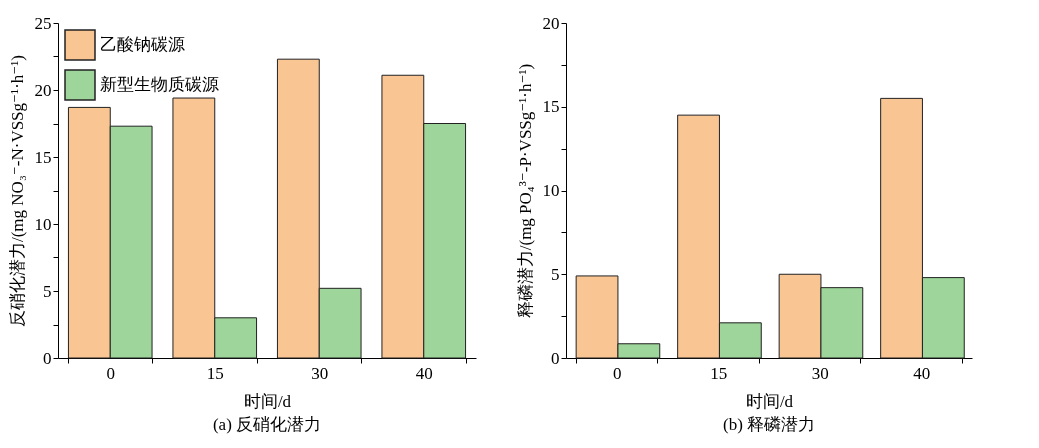 The image size is (1039, 448). Describe the element at coordinates (17, 191) in the screenshot. I see `y-axis-title: 反硝化潜力/(mg NO₃⁻-N·VSSg⁻¹·h⁻¹)` at that location.